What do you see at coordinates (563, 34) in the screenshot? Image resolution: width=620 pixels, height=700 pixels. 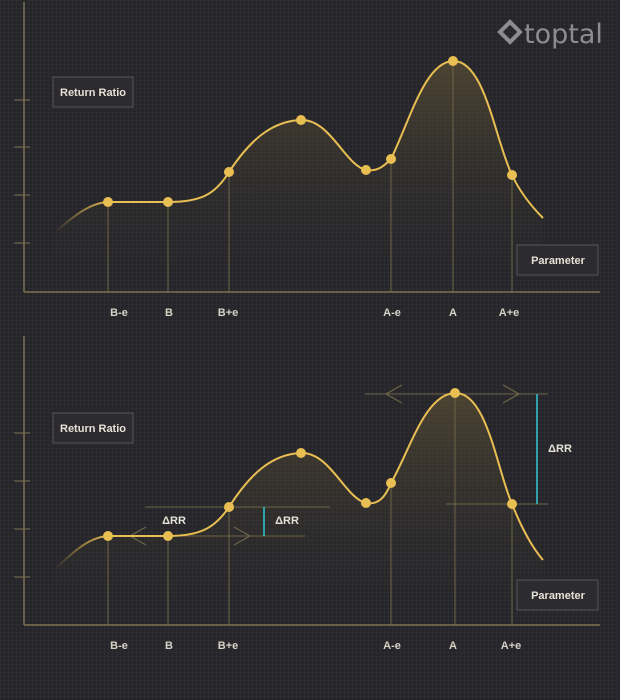 I see `logo-text: toptal` at bounding box center [563, 34].